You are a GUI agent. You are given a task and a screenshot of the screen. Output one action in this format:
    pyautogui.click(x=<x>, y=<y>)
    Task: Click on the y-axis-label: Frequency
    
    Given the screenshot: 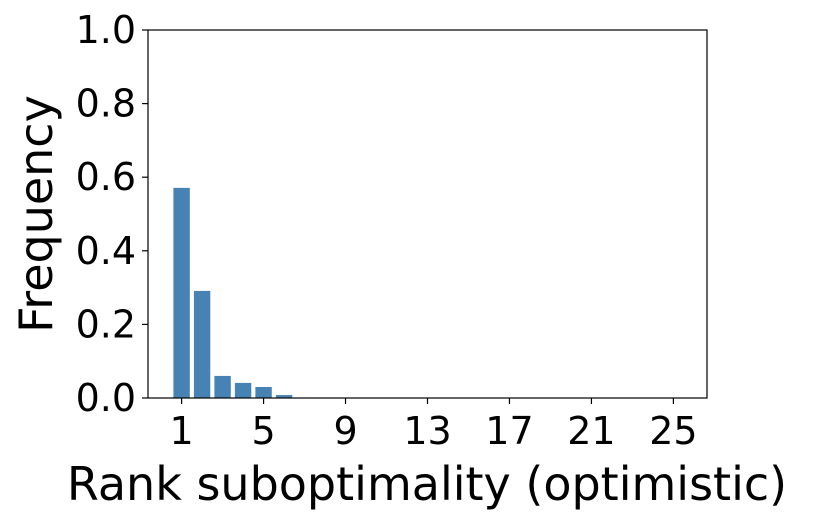 What is the action you would take?
    pyautogui.click(x=36, y=214)
    